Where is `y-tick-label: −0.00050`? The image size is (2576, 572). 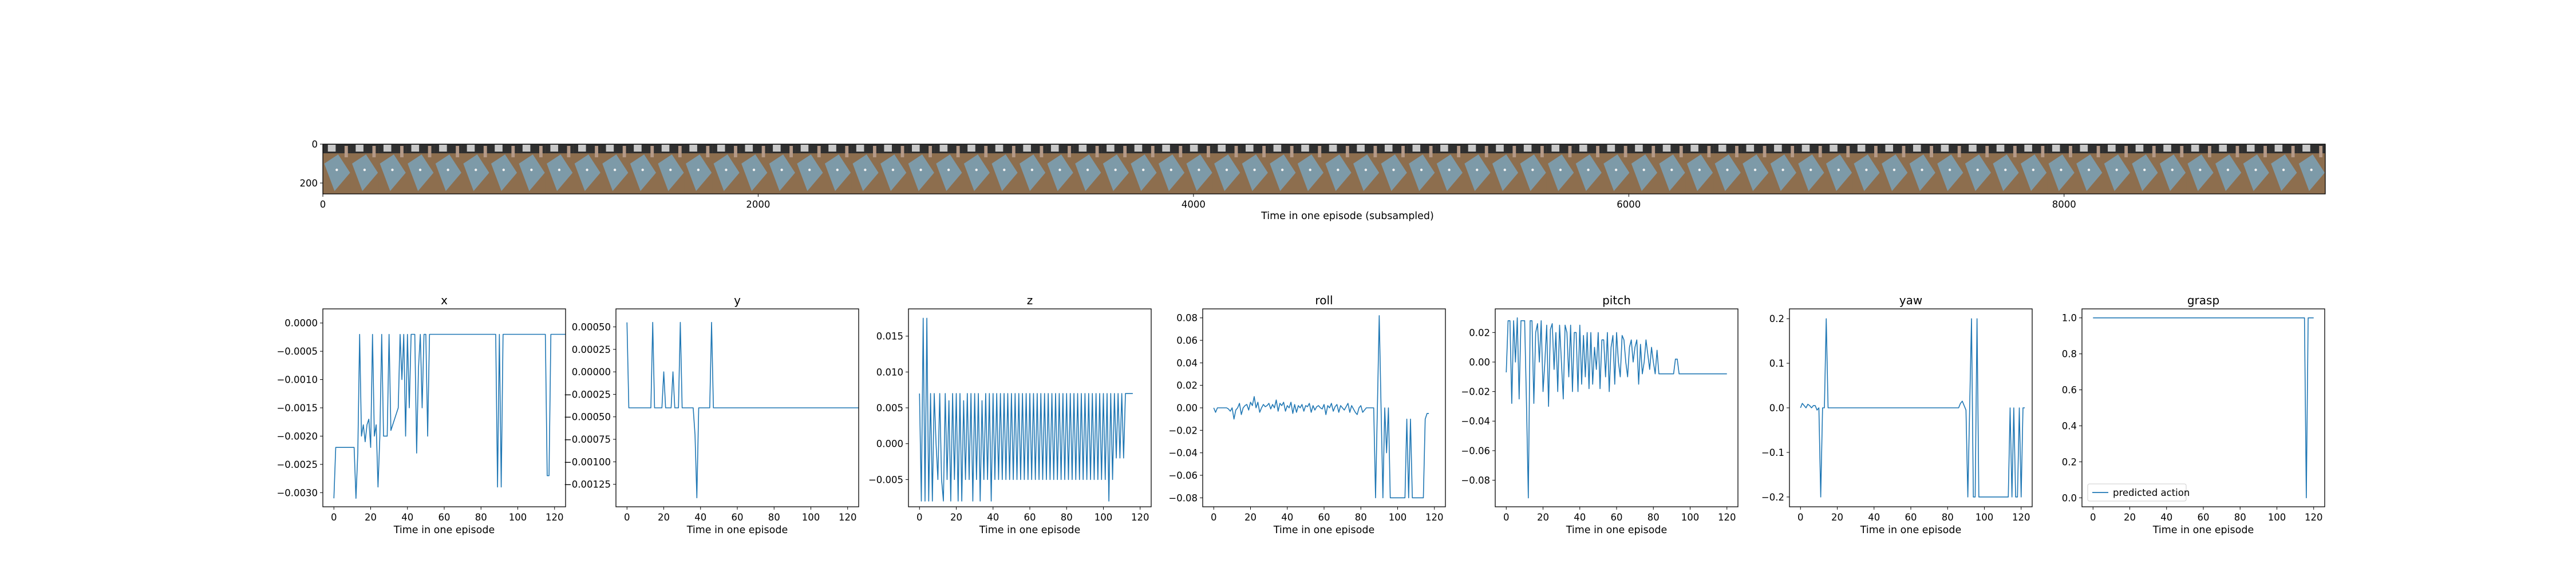
y-tick-label: −0.00050 is located at coordinates (587, 417).